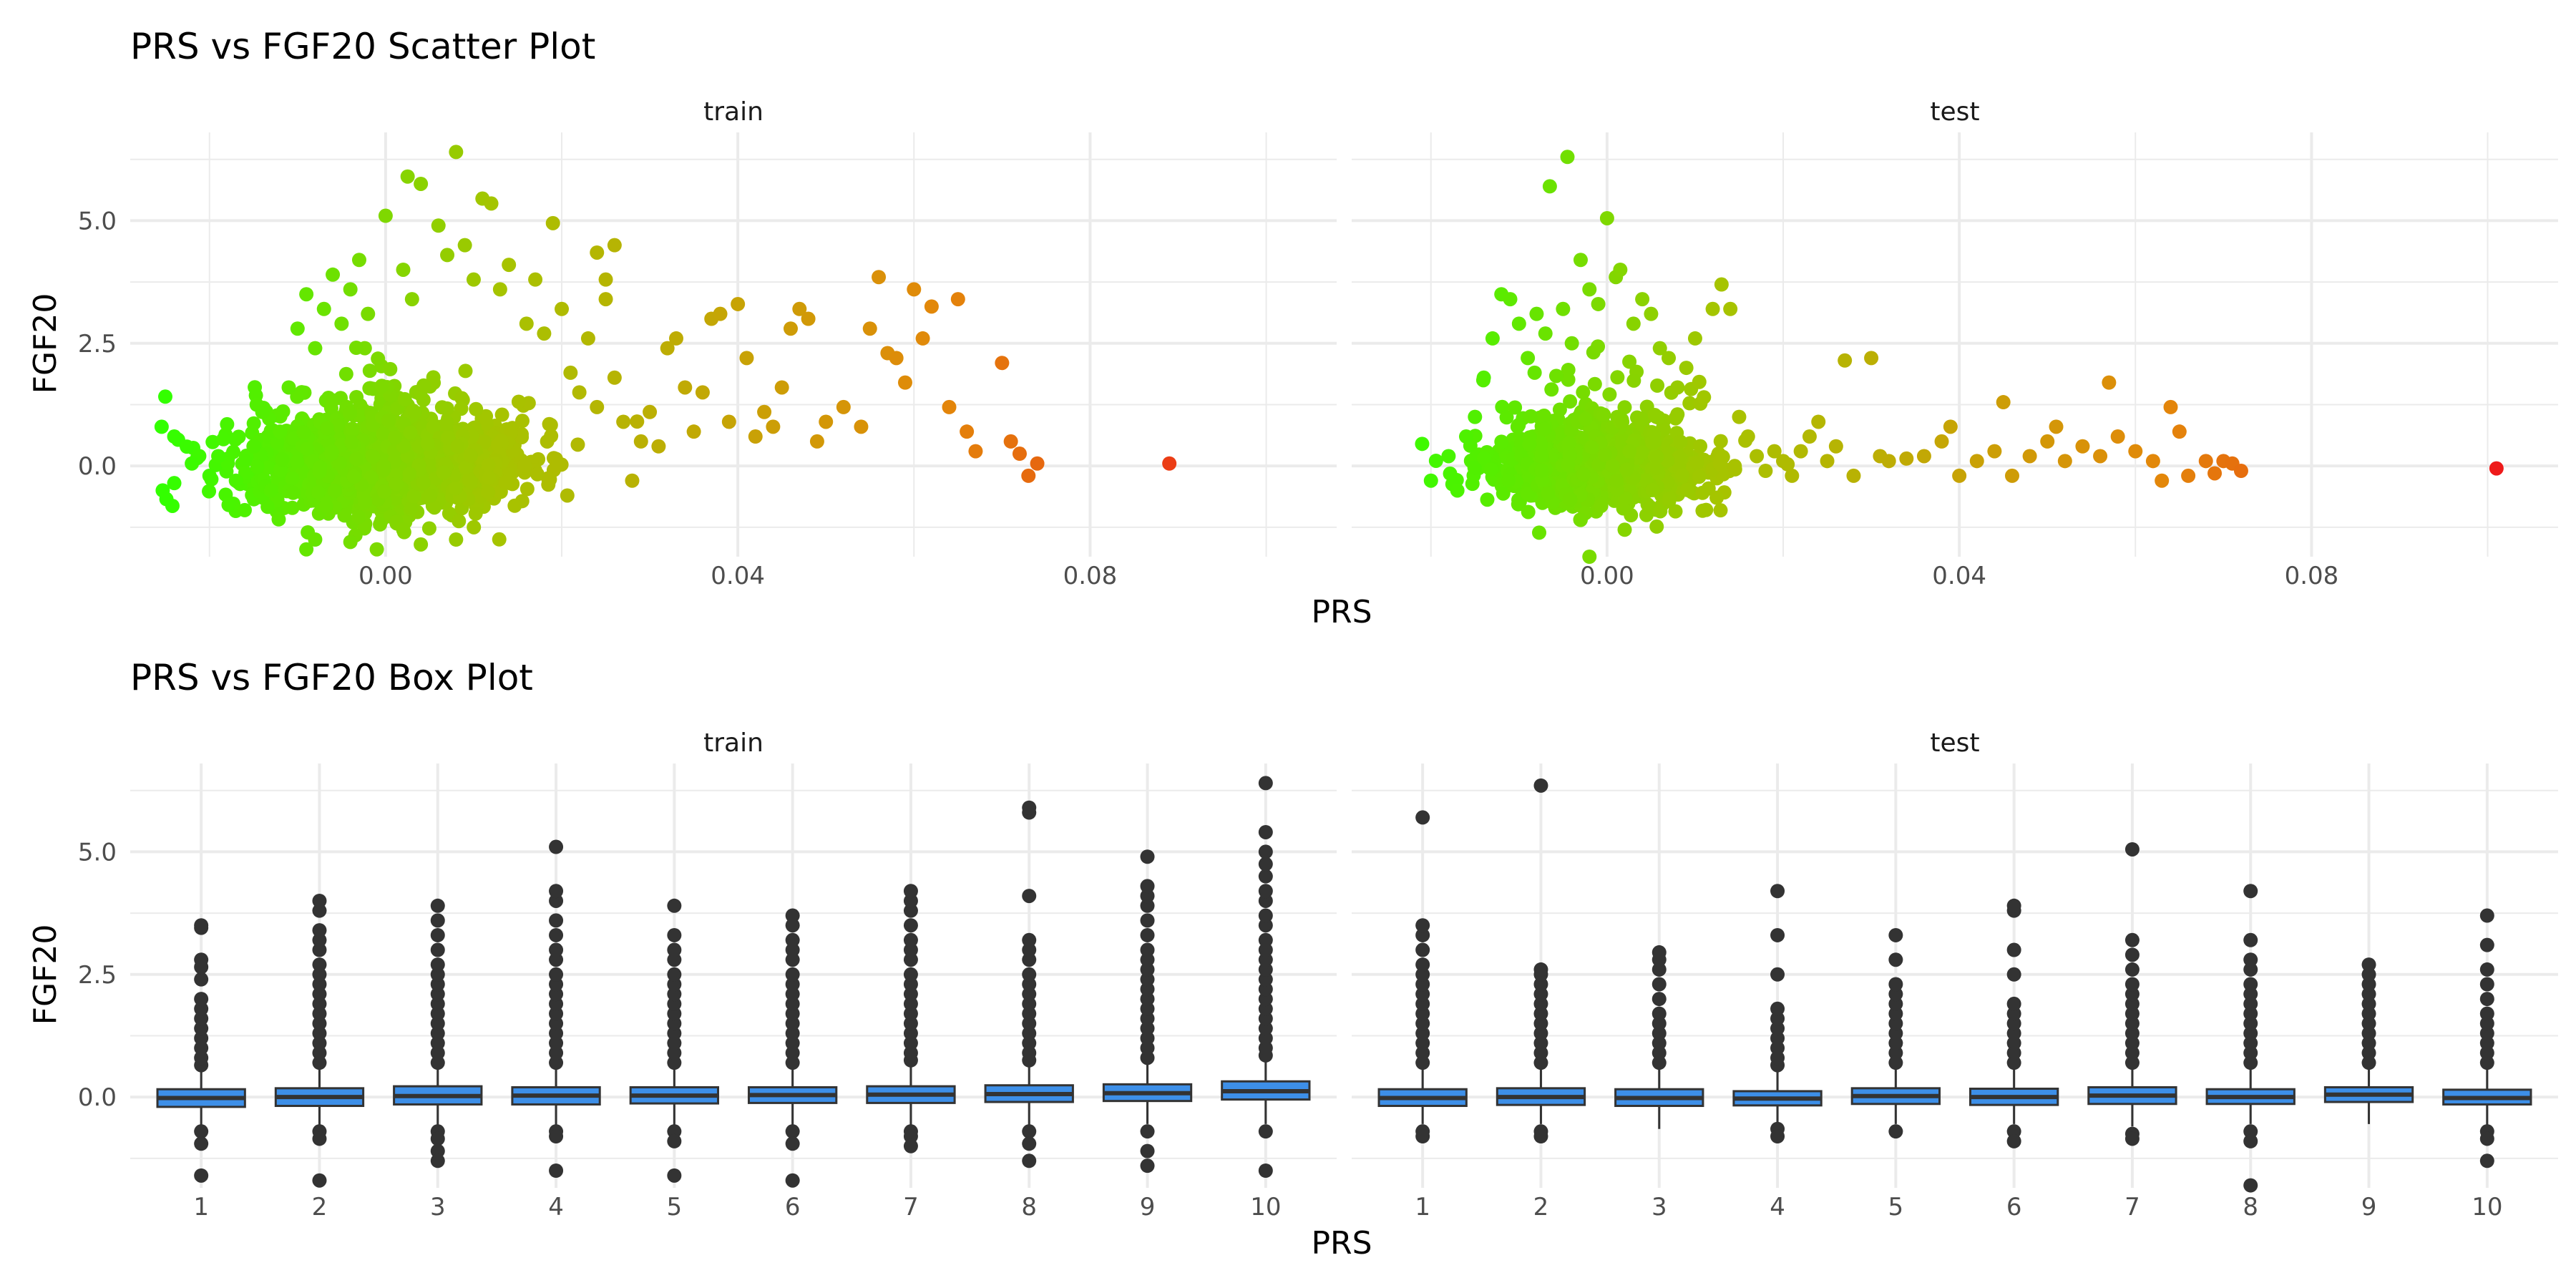  I want to click on x-tick-label: 10, so click(2487, 1207).